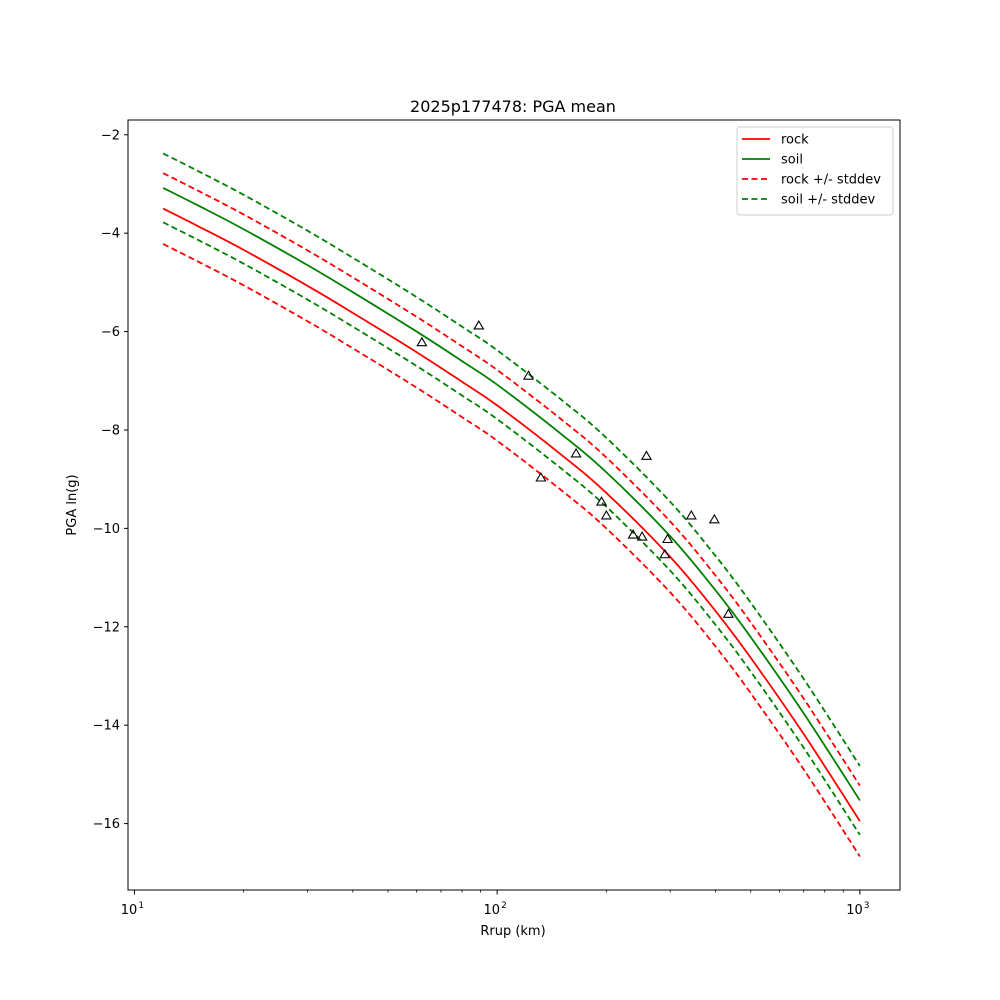 The height and width of the screenshot is (1000, 1000). I want to click on y-tick-label-2: −6, so click(110, 332).